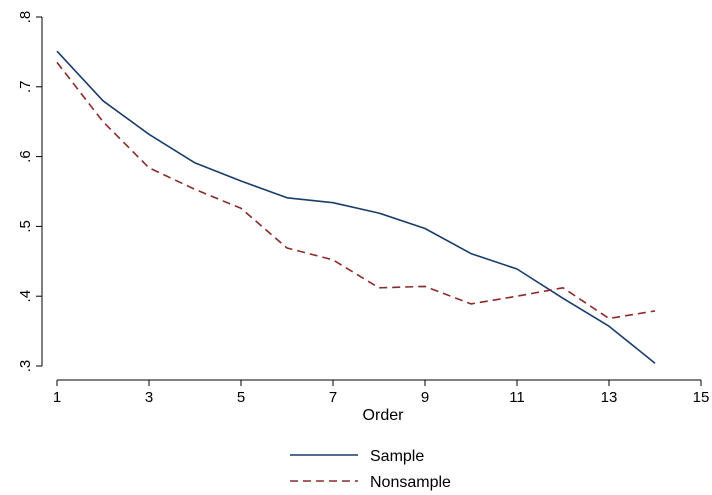 This screenshot has width=712, height=495. What do you see at coordinates (25, 87) in the screenshot?
I see `y-tick-label: .7` at bounding box center [25, 87].